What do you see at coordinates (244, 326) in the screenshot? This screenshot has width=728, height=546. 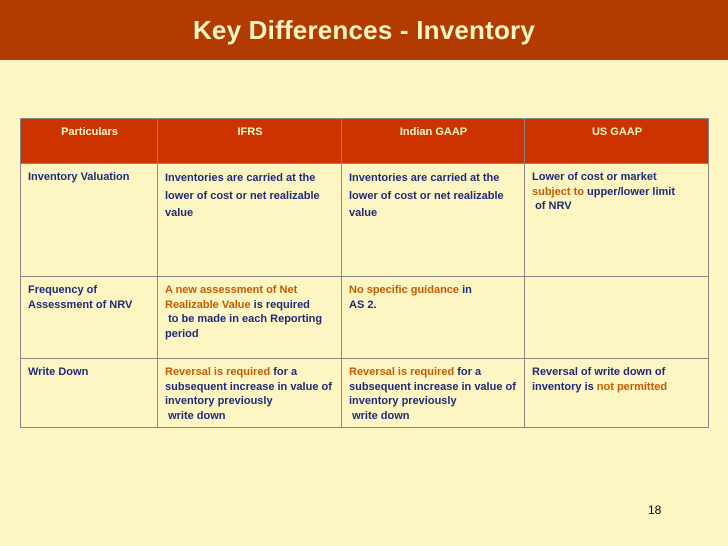 I see `cell-text: to be made in each Reporting period` at bounding box center [244, 326].